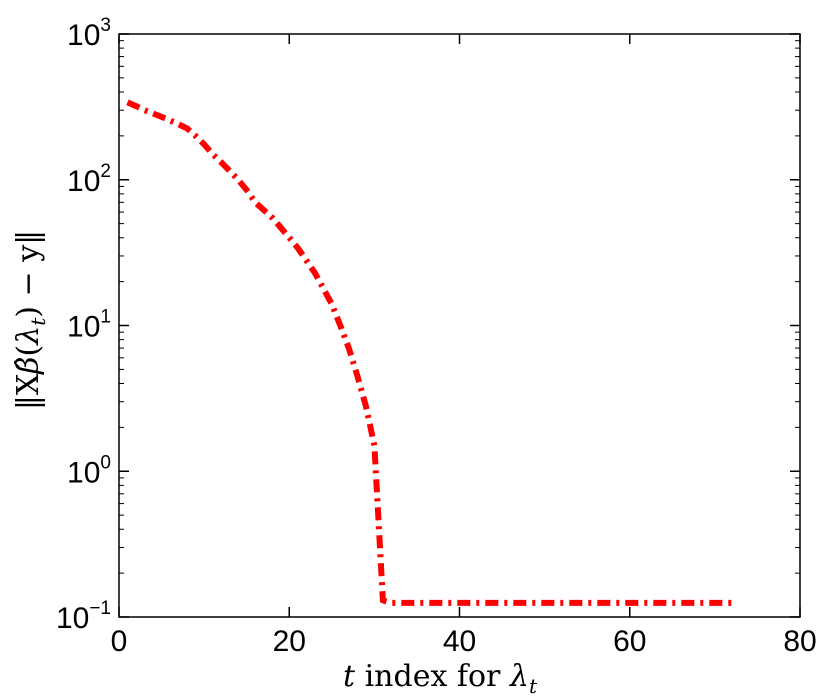 This screenshot has width=830, height=696. I want to click on x-label-var: t, so click(349, 676).